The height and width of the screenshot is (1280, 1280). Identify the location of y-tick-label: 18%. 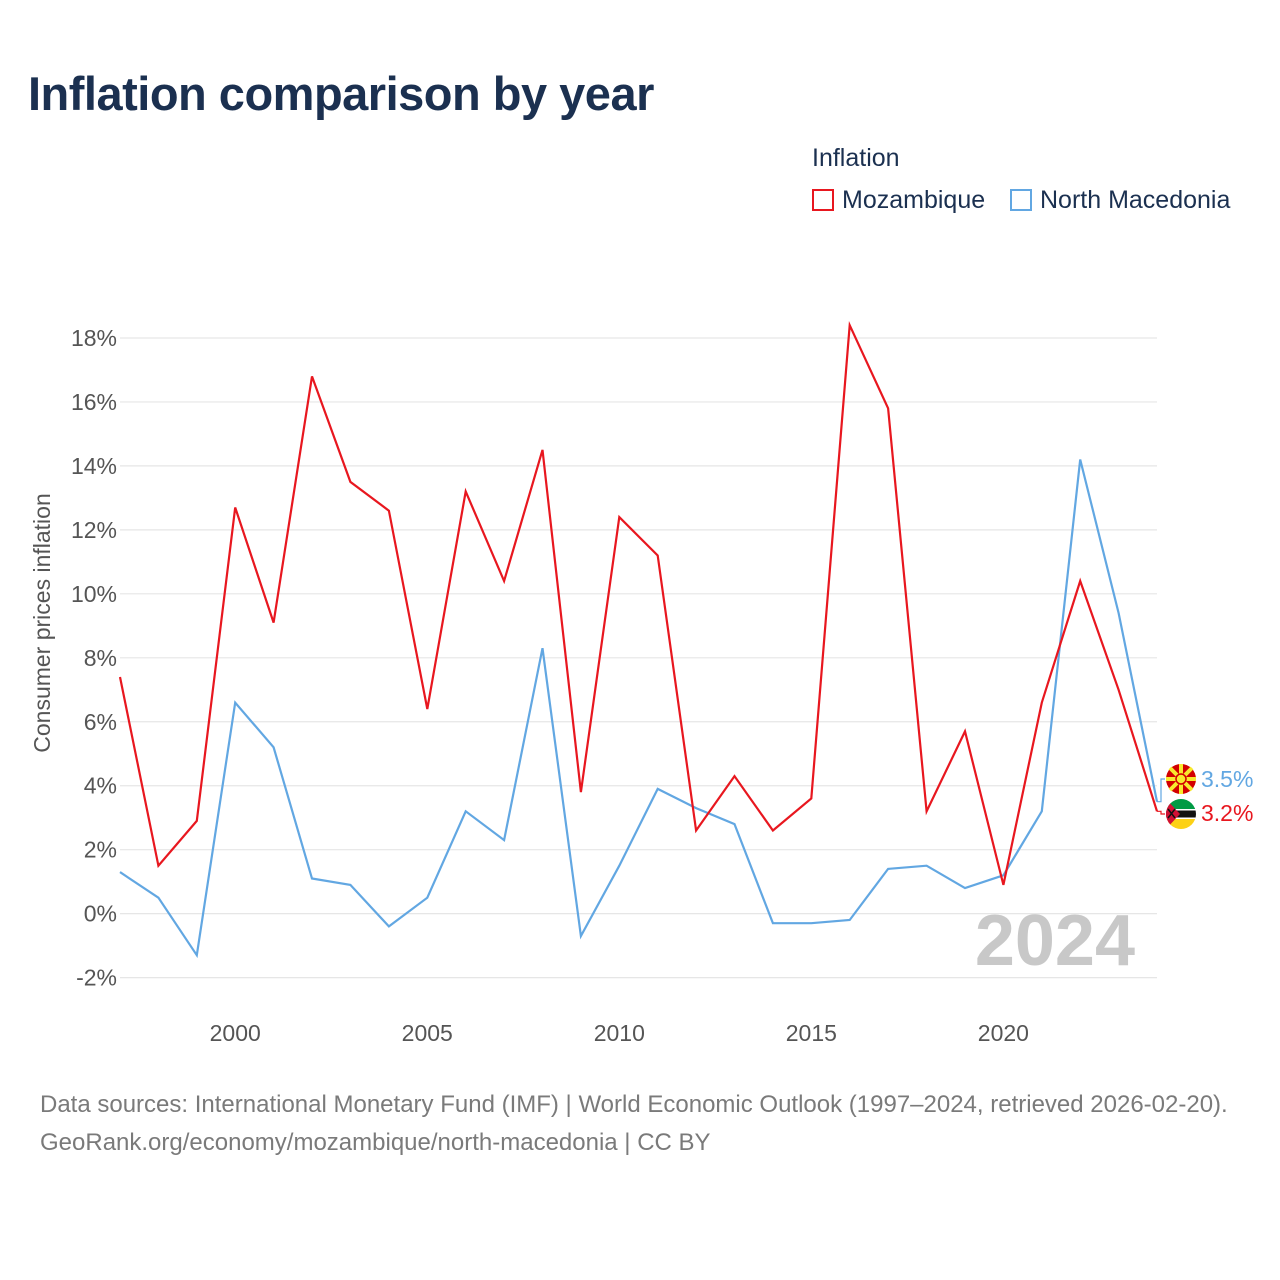
(94, 338).